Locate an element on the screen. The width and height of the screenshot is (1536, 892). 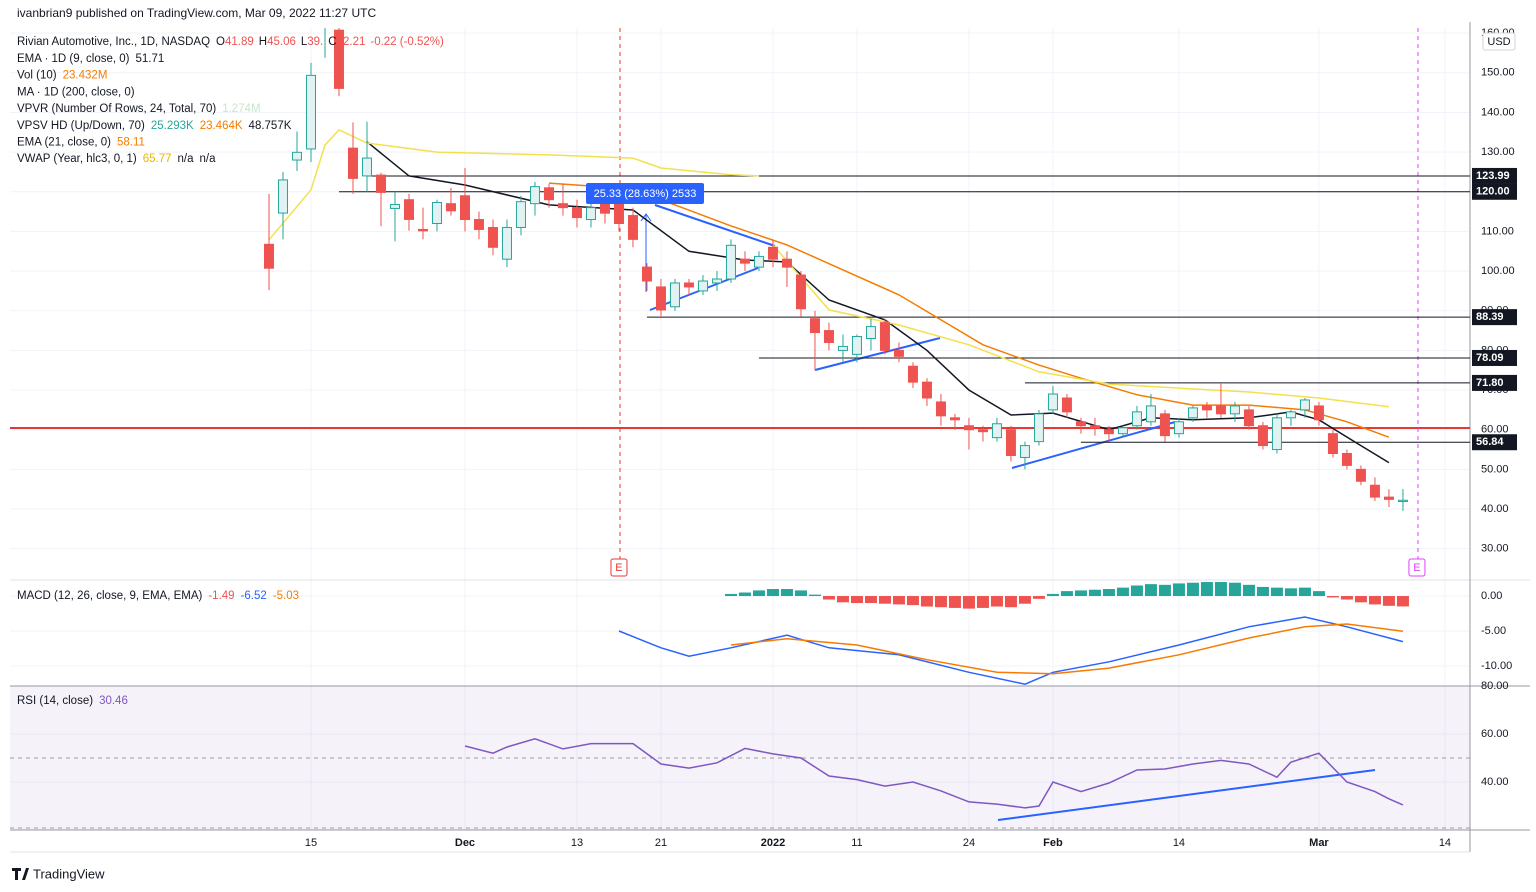
price-level-label: 88.39 is located at coordinates (1490, 317).